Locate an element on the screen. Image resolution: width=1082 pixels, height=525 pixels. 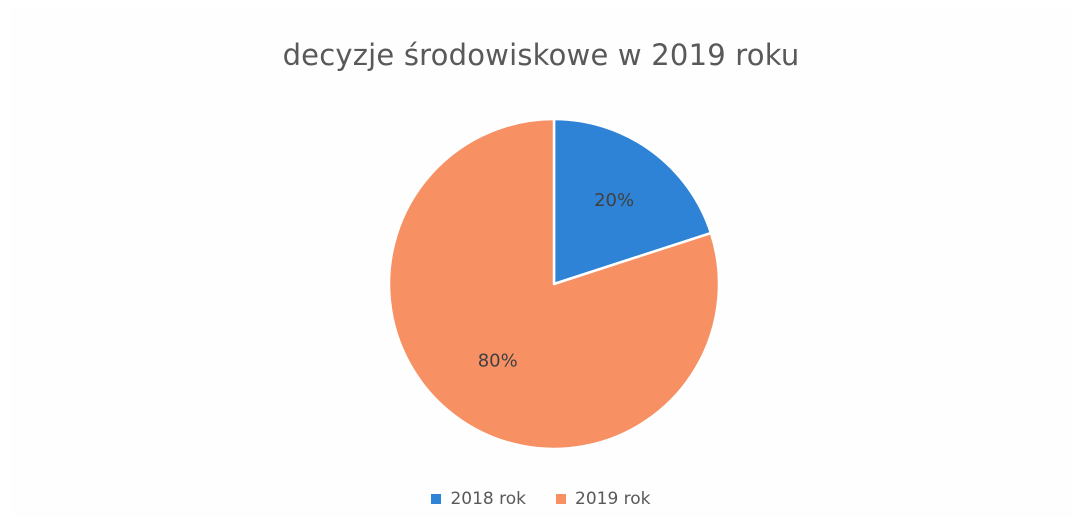
data-label-2019-rok: 80% is located at coordinates (498, 360).